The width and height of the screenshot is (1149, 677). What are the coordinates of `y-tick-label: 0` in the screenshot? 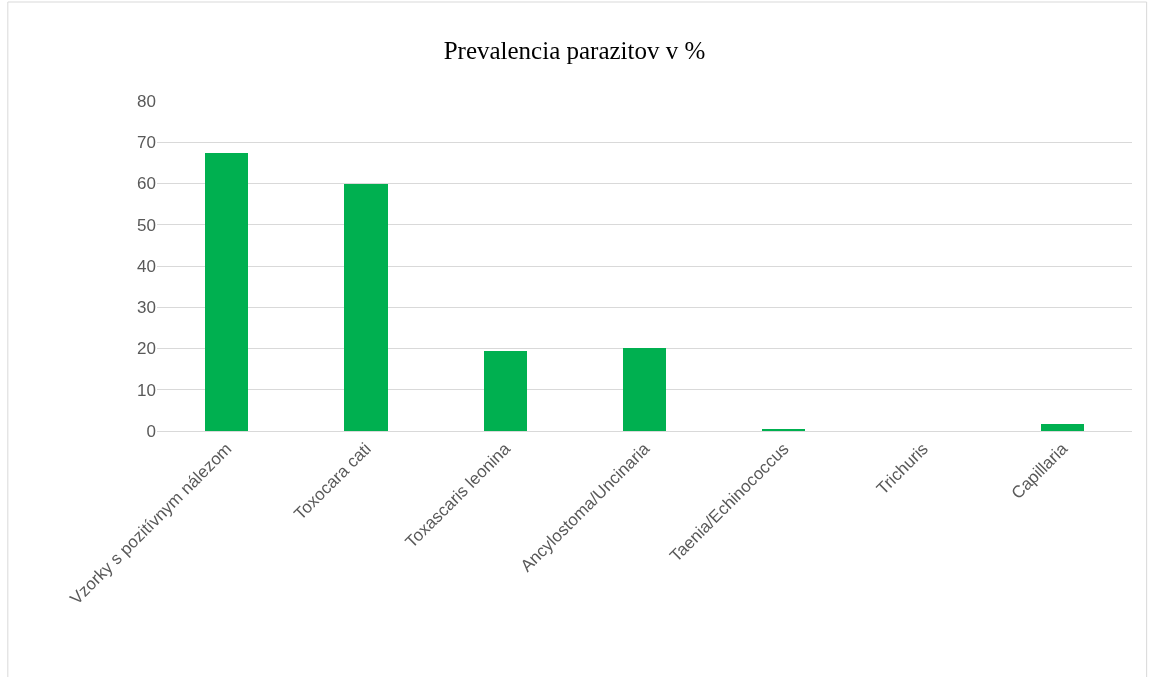 It's located at (151, 431).